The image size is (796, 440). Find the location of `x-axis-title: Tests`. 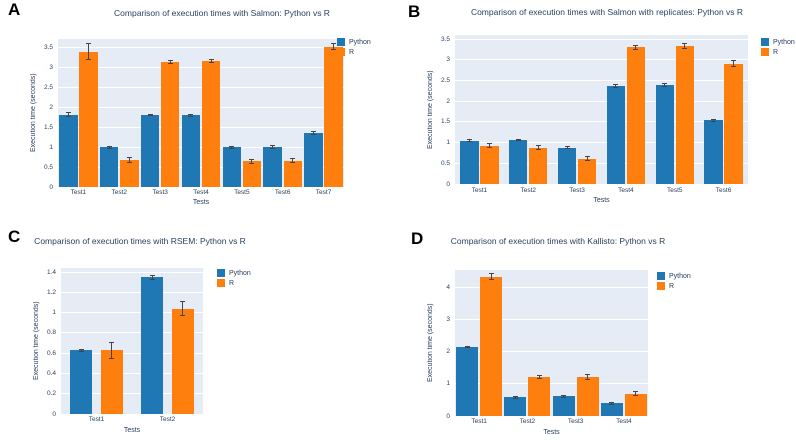

x-axis-title: Tests is located at coordinates (551, 432).